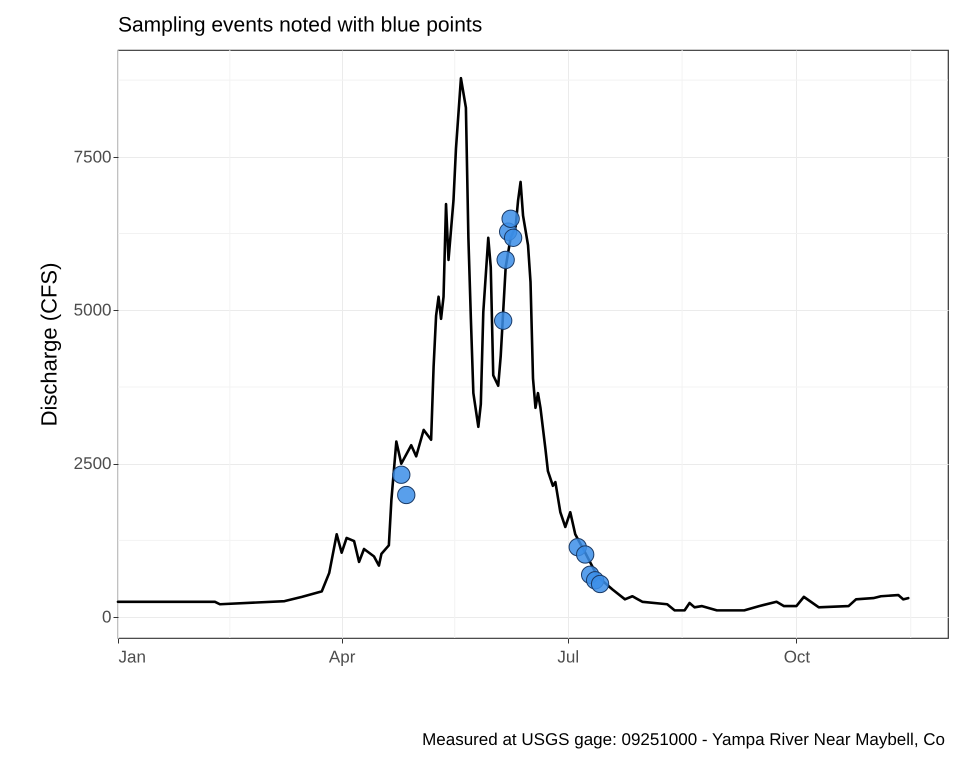 The image size is (953, 757). I want to click on x-tick-label: Apr, so click(342, 657).